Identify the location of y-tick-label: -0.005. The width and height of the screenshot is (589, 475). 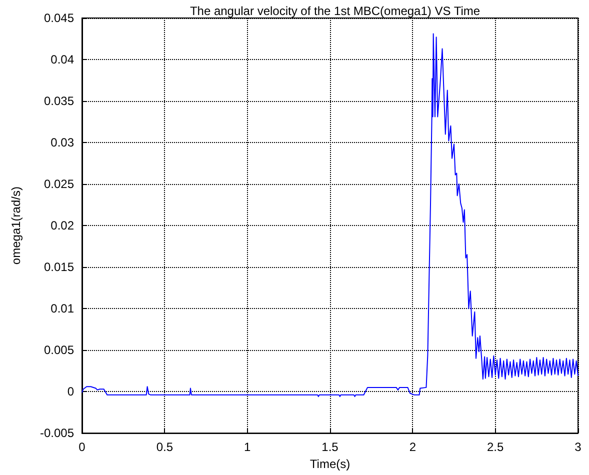
(57, 433).